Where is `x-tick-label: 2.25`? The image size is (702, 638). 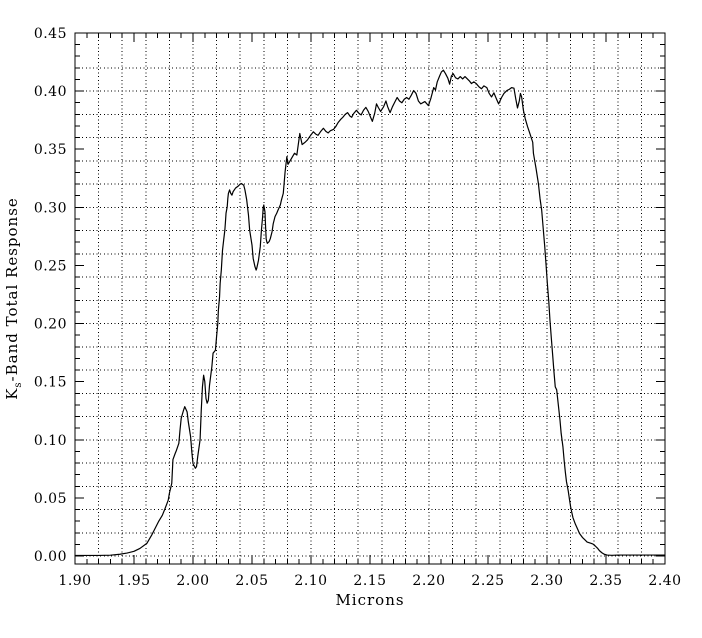
x-tick-label: 2.25 is located at coordinates (487, 581).